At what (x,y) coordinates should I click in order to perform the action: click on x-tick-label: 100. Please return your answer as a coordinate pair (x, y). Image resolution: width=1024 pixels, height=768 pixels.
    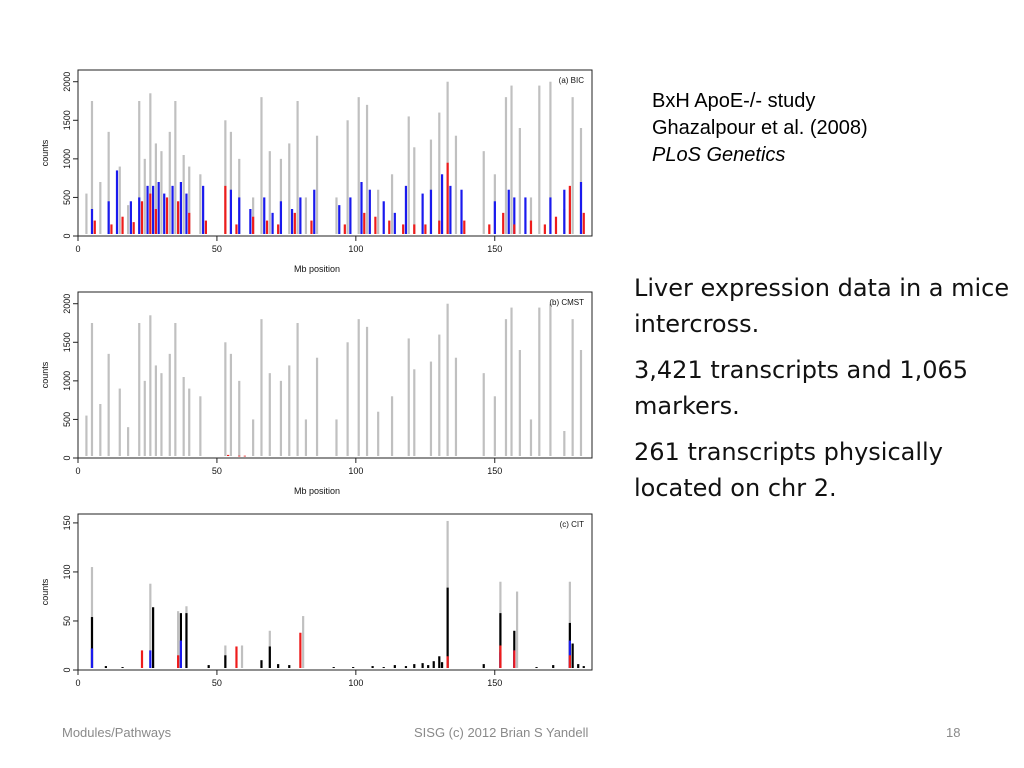
    Looking at the image, I should click on (355, 683).